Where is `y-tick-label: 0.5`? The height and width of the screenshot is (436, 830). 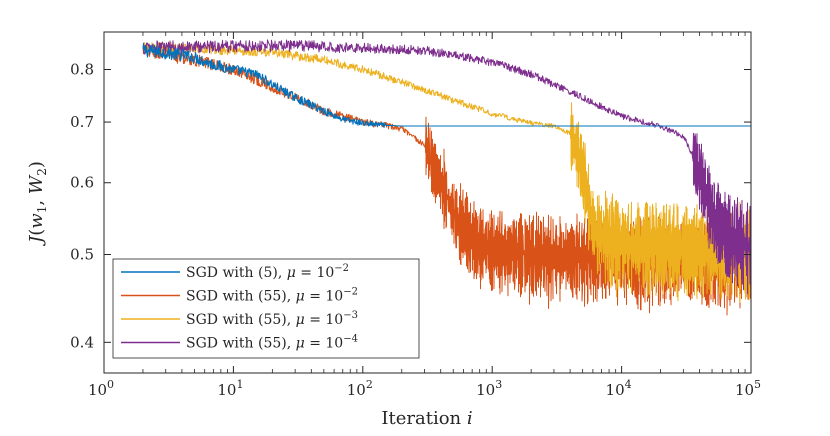
y-tick-label: 0.5 is located at coordinates (82, 254).